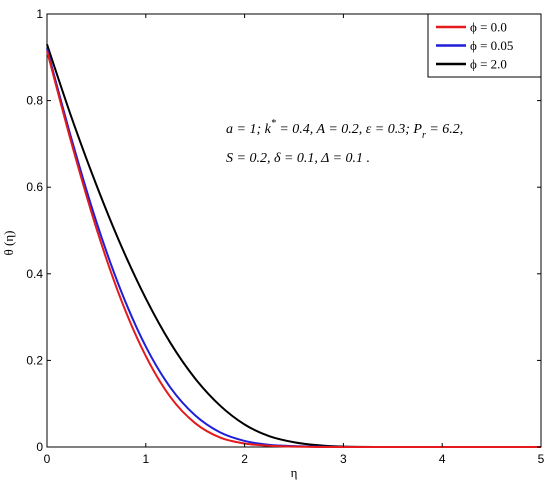 This screenshot has height=483, width=550. What do you see at coordinates (298, 158) in the screenshot?
I see `annotation-line-2: S = 0.2, δ = 0.1, Δ = 0.1 .` at bounding box center [298, 158].